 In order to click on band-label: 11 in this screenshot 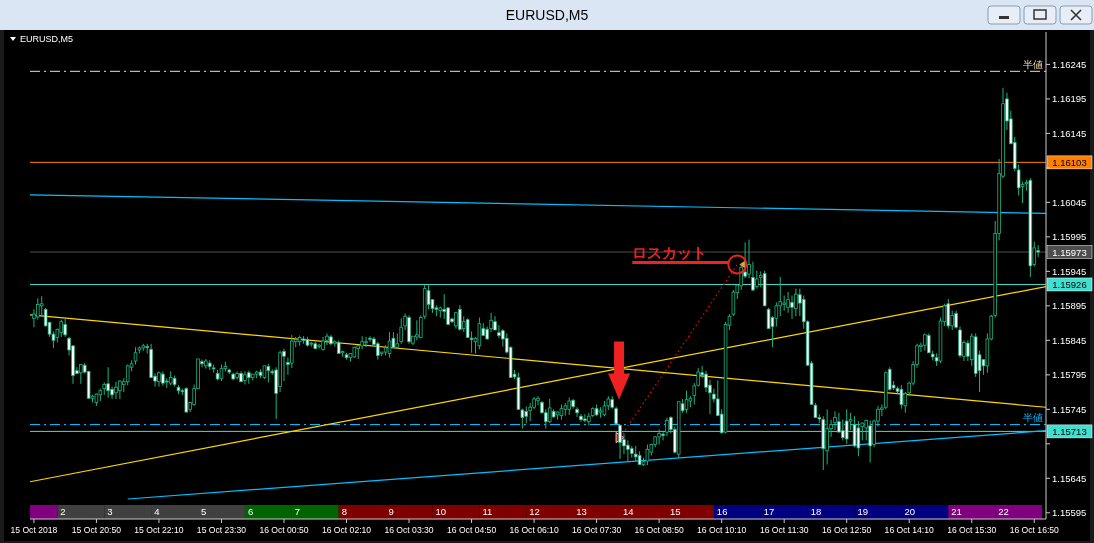, I will do `click(487, 511)`.